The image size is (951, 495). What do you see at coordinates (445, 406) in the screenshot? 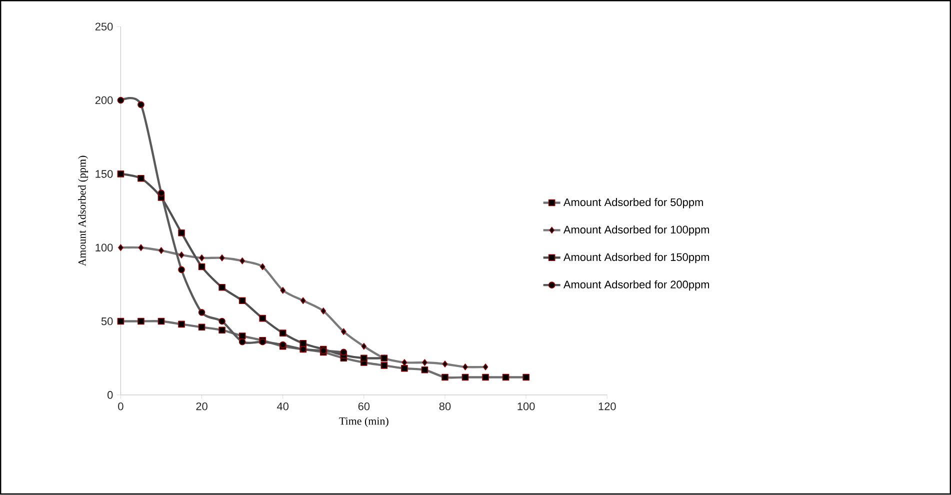
I see `x-tick-label: 80` at bounding box center [445, 406].